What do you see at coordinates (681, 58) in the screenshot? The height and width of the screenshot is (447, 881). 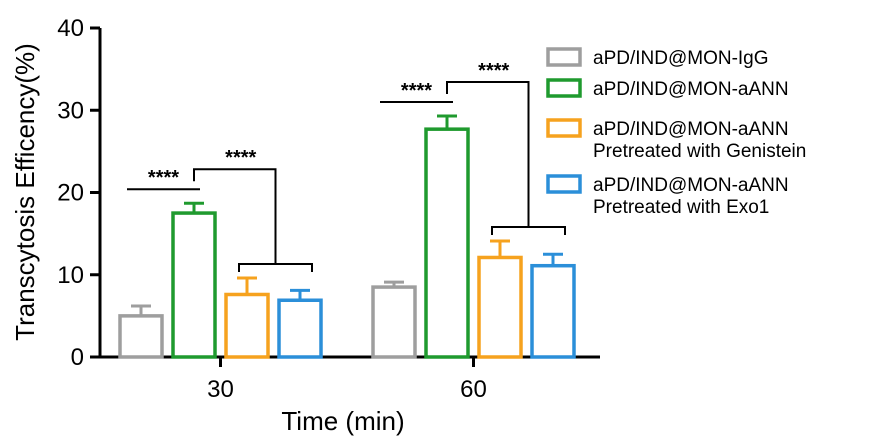 I see `legend-label: aPD/IND@MON-IgG` at bounding box center [681, 58].